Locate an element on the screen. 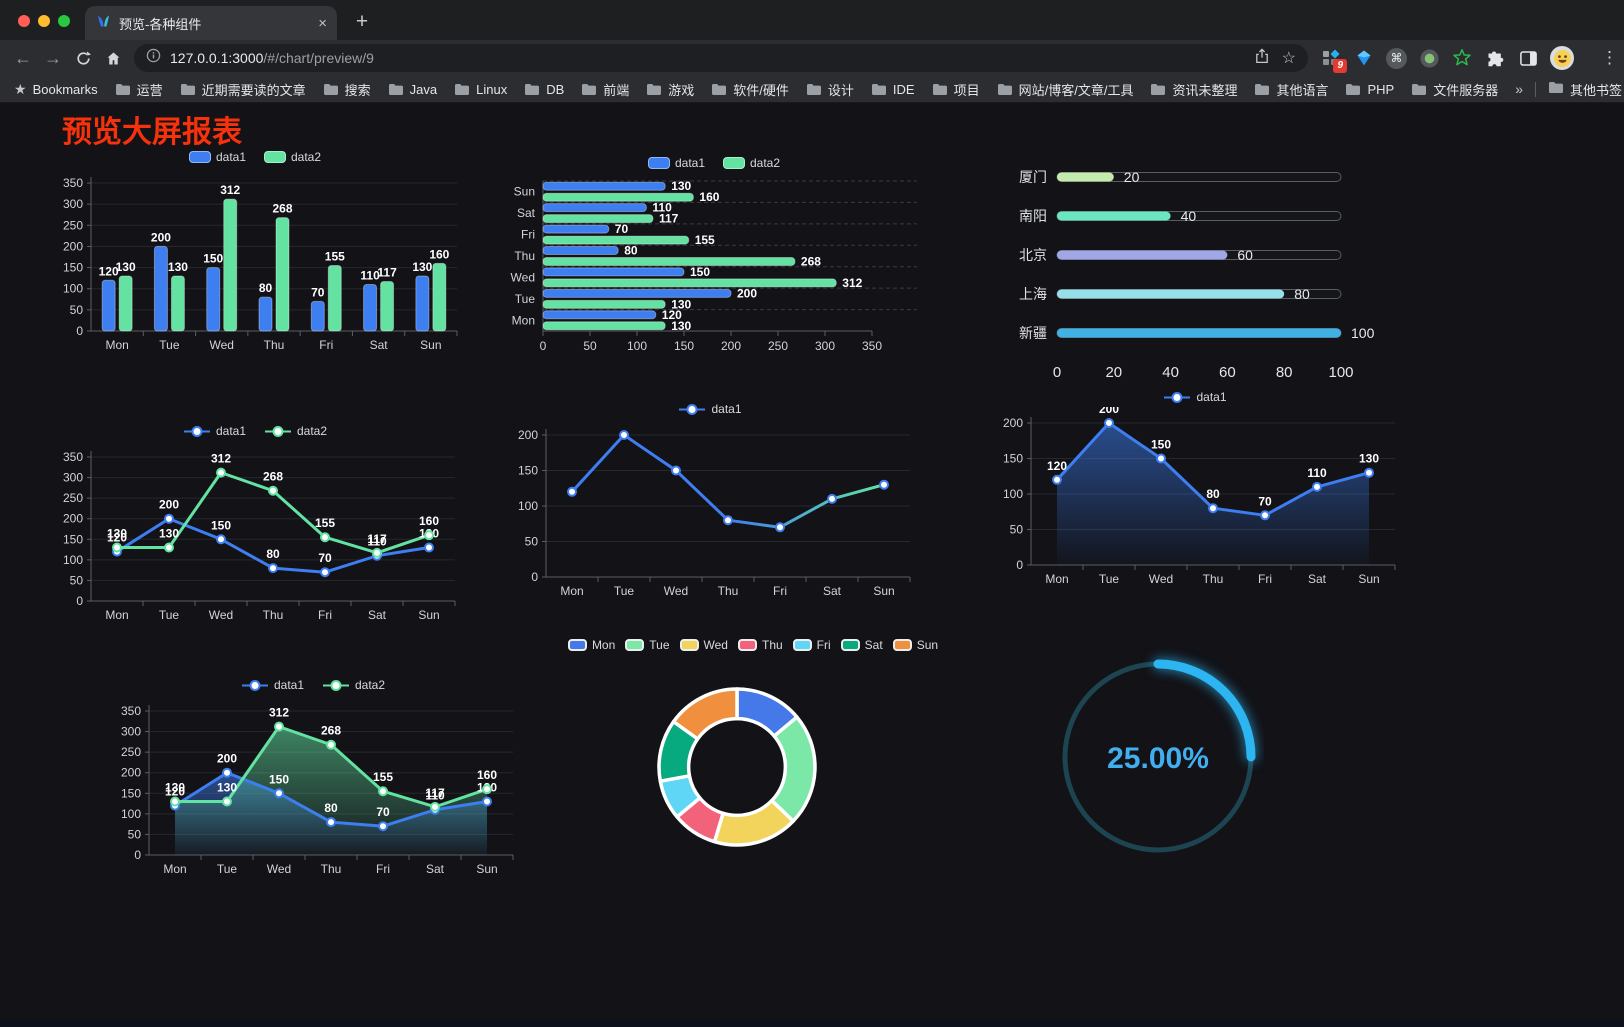 The width and height of the screenshot is (1624, 1027). home-icon is located at coordinates (113, 58).